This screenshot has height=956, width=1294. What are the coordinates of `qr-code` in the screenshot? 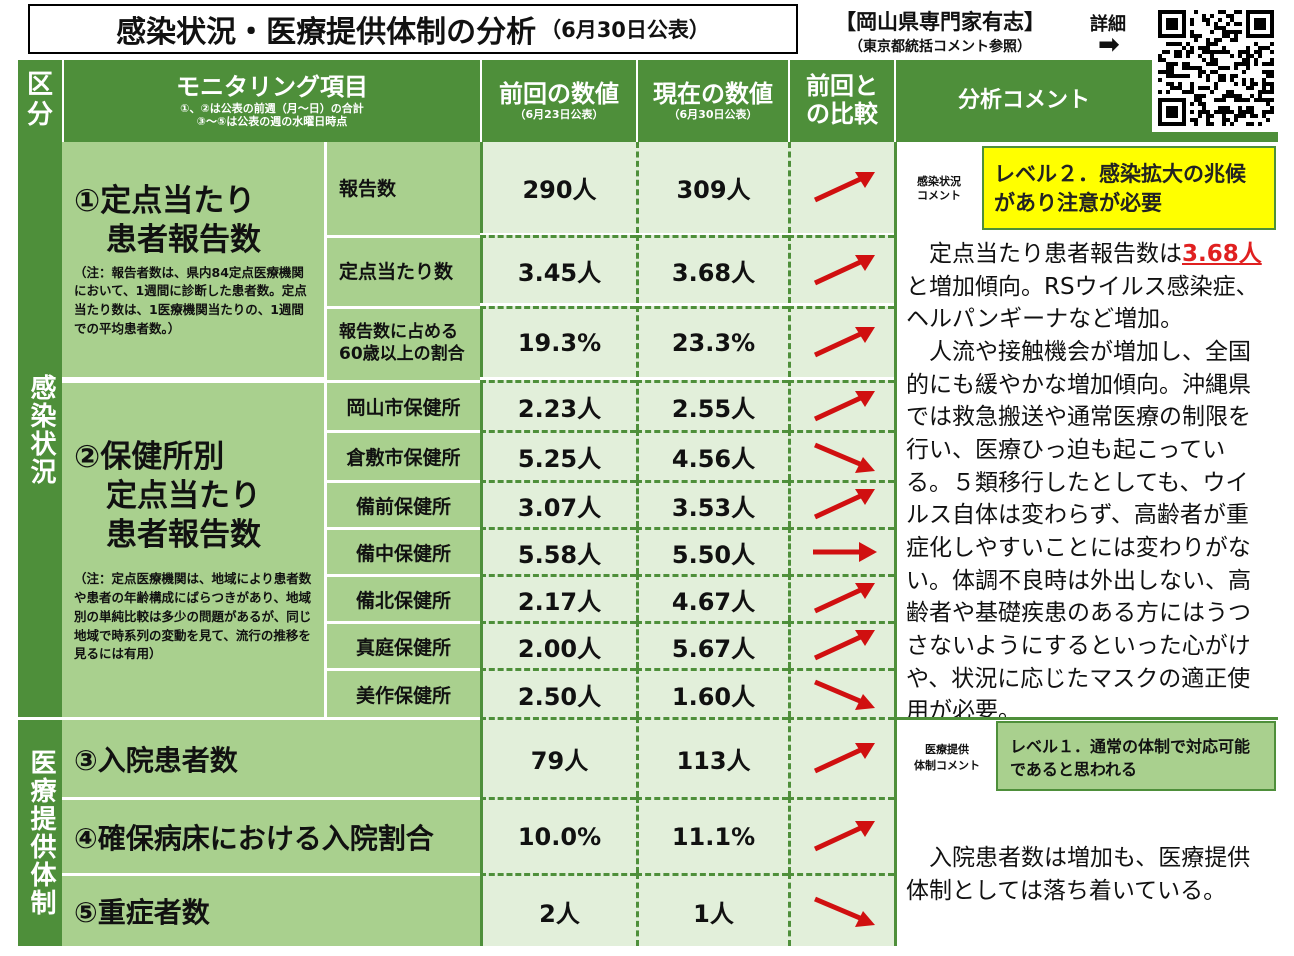 It's located at (1216, 68).